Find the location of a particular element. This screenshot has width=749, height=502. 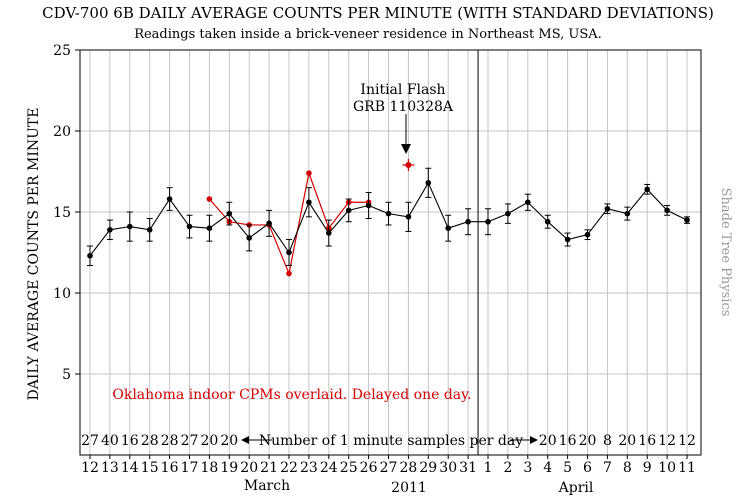

y-tick-label: 20 is located at coordinates (62, 132).